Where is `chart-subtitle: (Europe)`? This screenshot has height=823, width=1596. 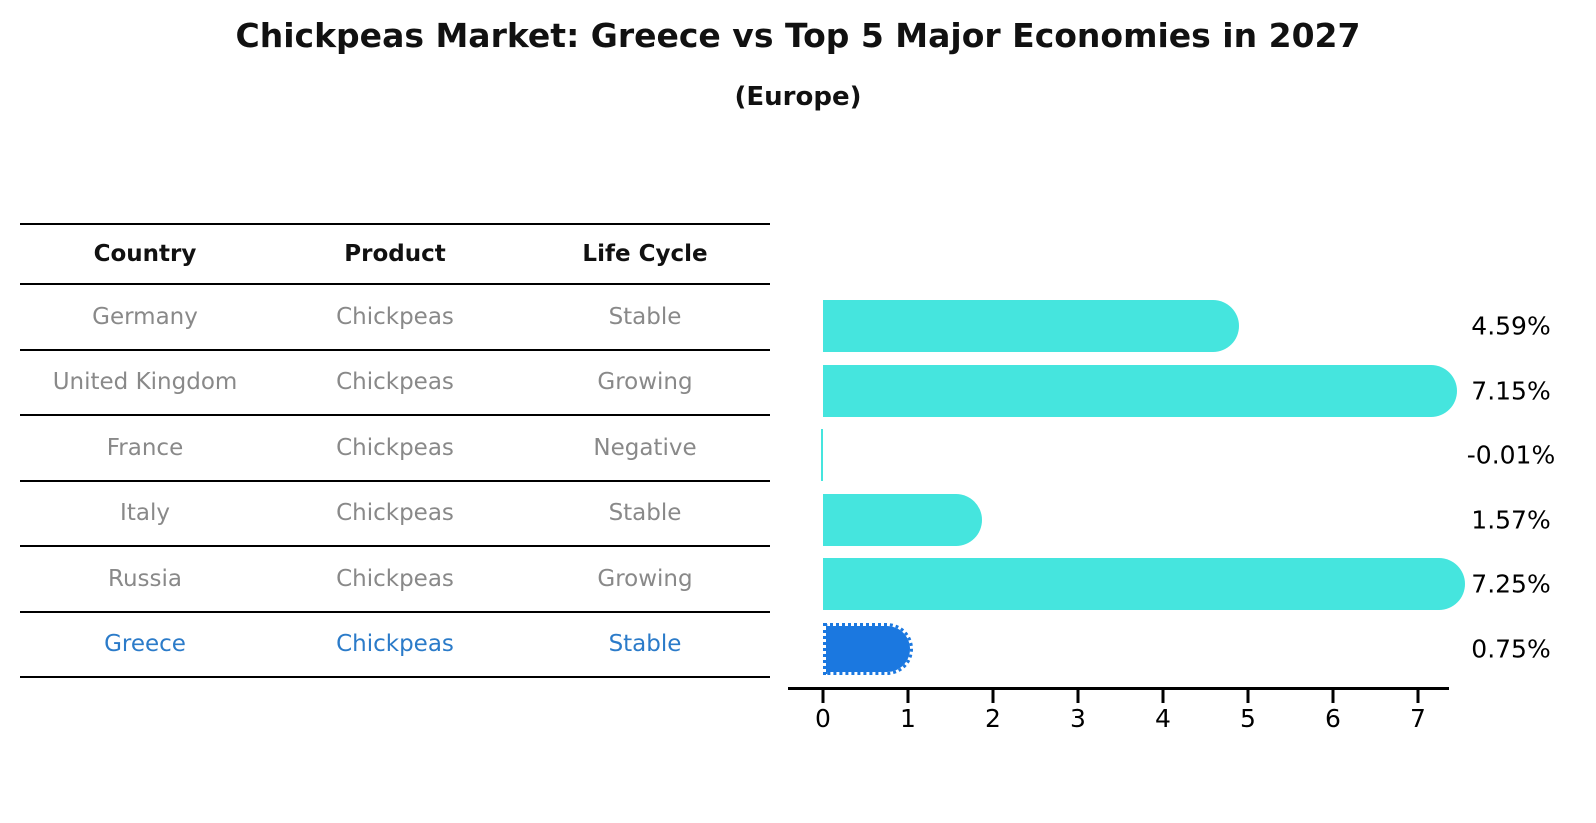
chart-subtitle: (Europe) is located at coordinates (798, 97).